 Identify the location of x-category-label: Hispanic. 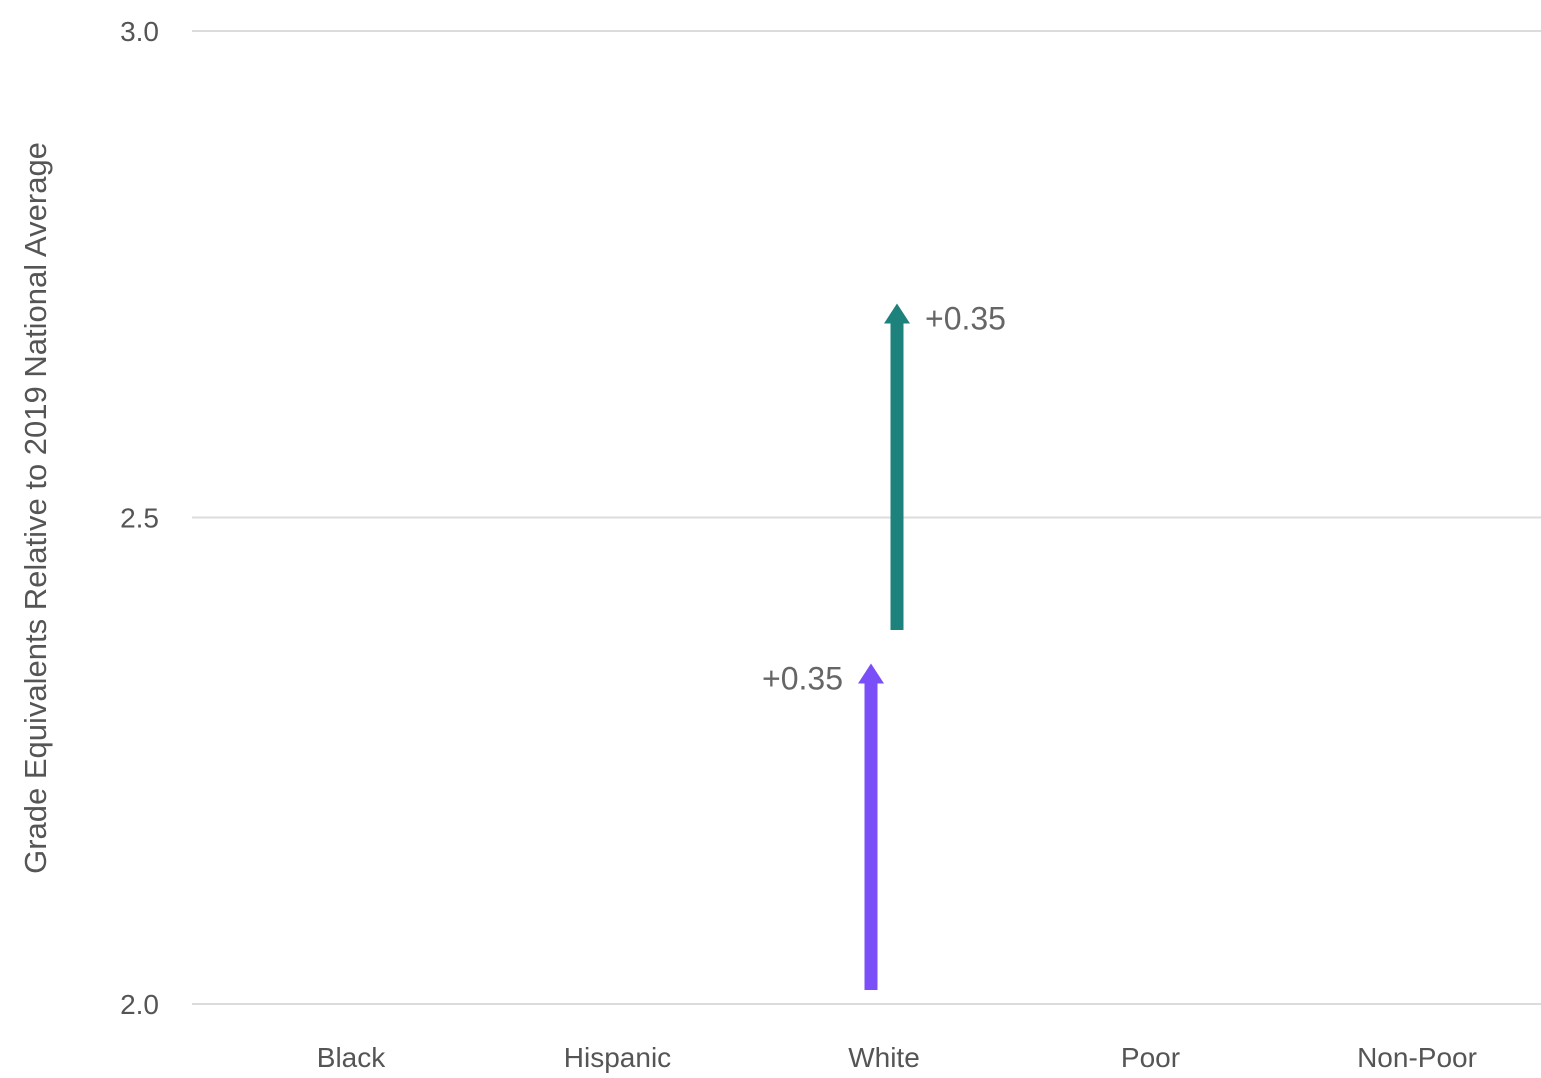
(617, 1057).